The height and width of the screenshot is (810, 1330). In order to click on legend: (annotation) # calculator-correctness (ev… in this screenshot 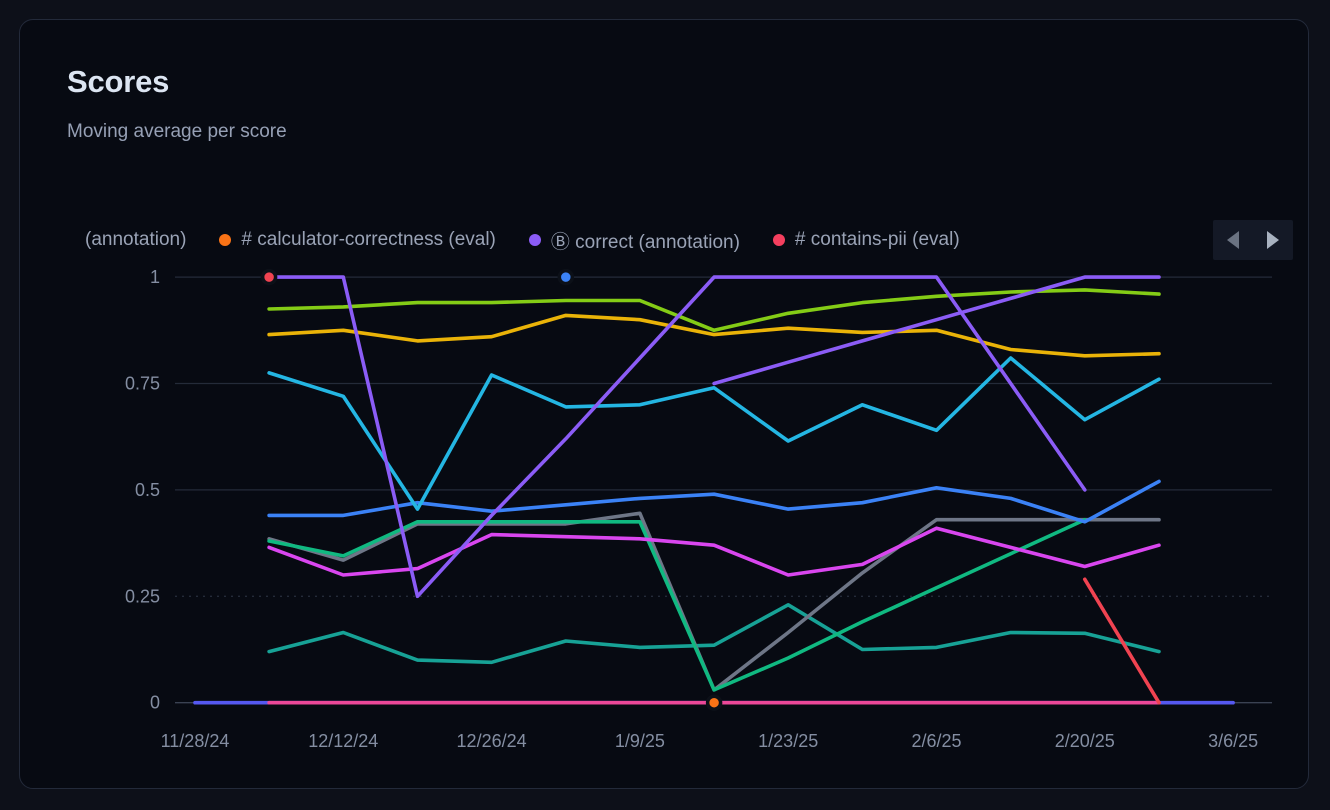, I will do `click(522, 240)`.